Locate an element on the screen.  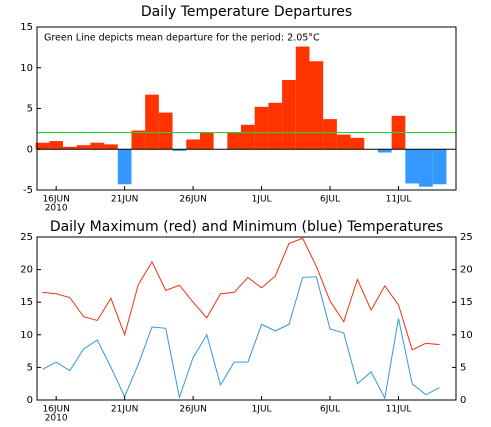
y-tick-label: 25 is located at coordinates (26, 237).